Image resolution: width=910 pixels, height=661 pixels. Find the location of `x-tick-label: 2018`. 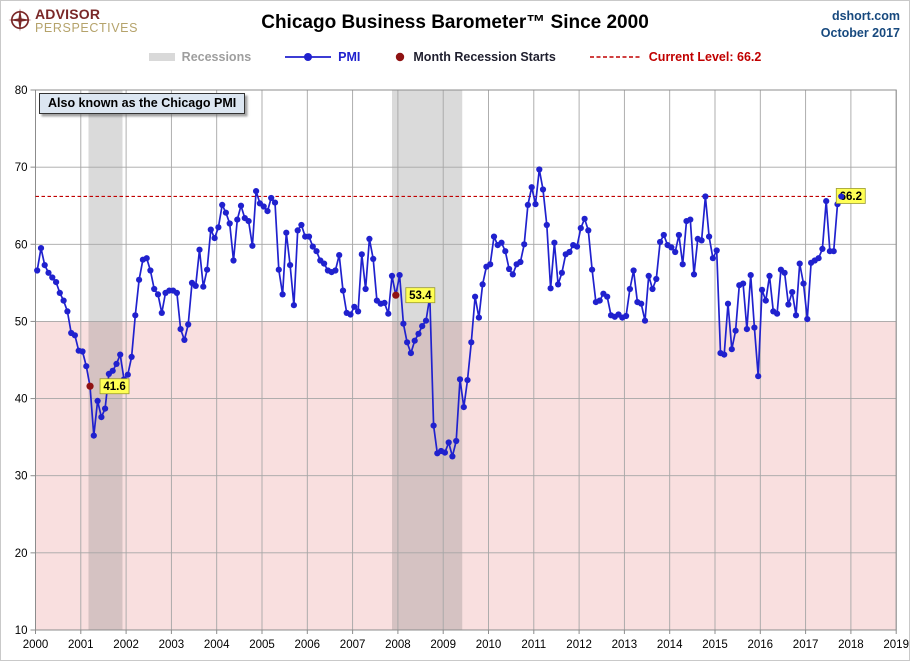

x-tick-label: 2018 is located at coordinates (851, 645).